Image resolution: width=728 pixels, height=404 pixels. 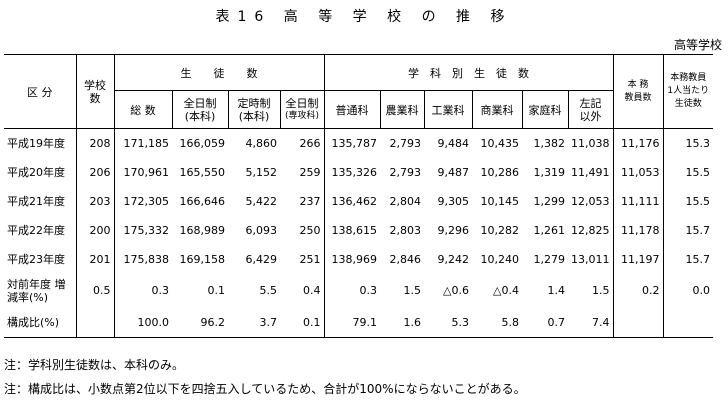 What do you see at coordinates (453, 259) in the screenshot?
I see `table-cell: 9,242` at bounding box center [453, 259].